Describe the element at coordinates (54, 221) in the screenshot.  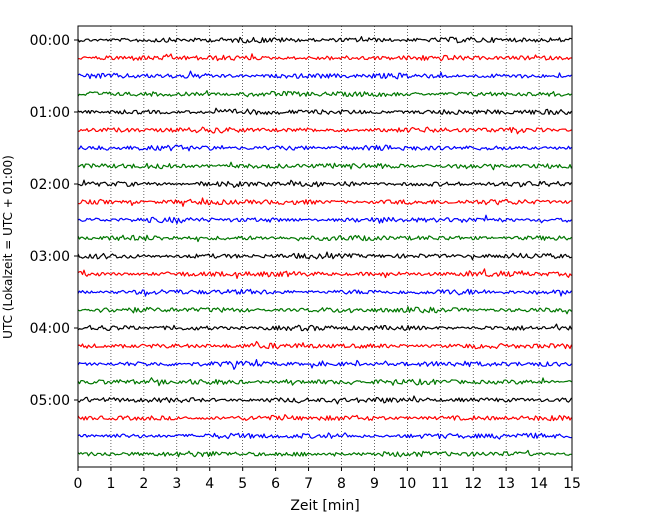
I see `y-axis-ticks: 00:00 01:00 02:00 03:00 04:00 05:00` at that location.